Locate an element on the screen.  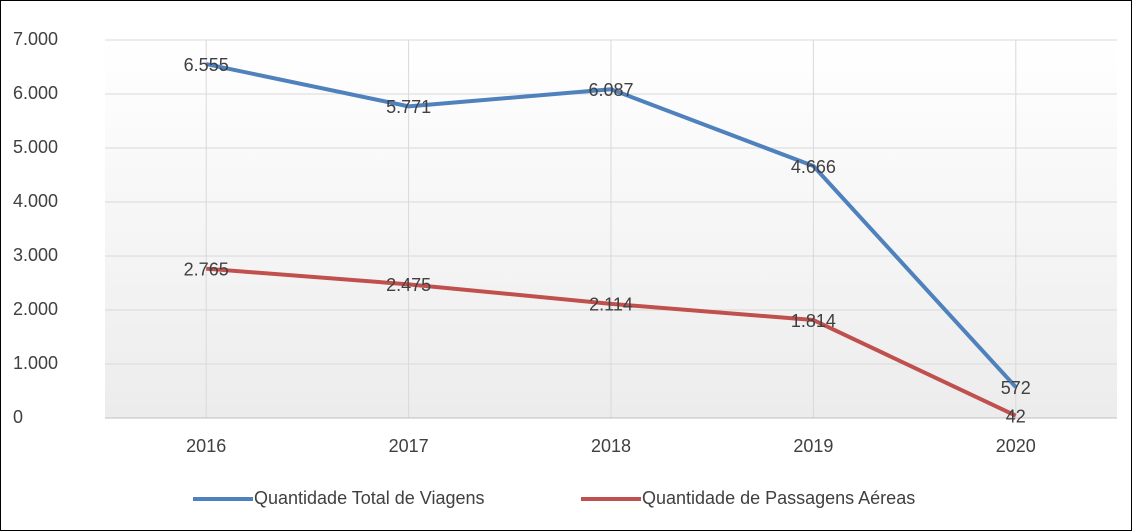
x-tick-label: 2019 is located at coordinates (813, 446).